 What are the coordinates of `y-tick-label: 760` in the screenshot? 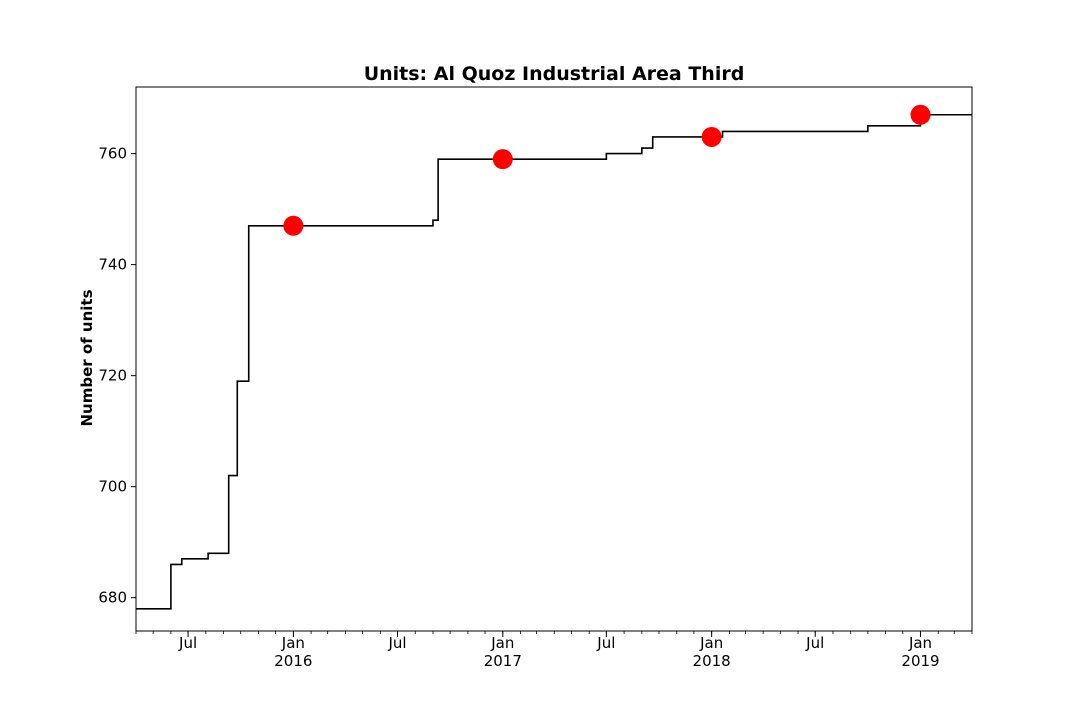 It's located at (112, 154).